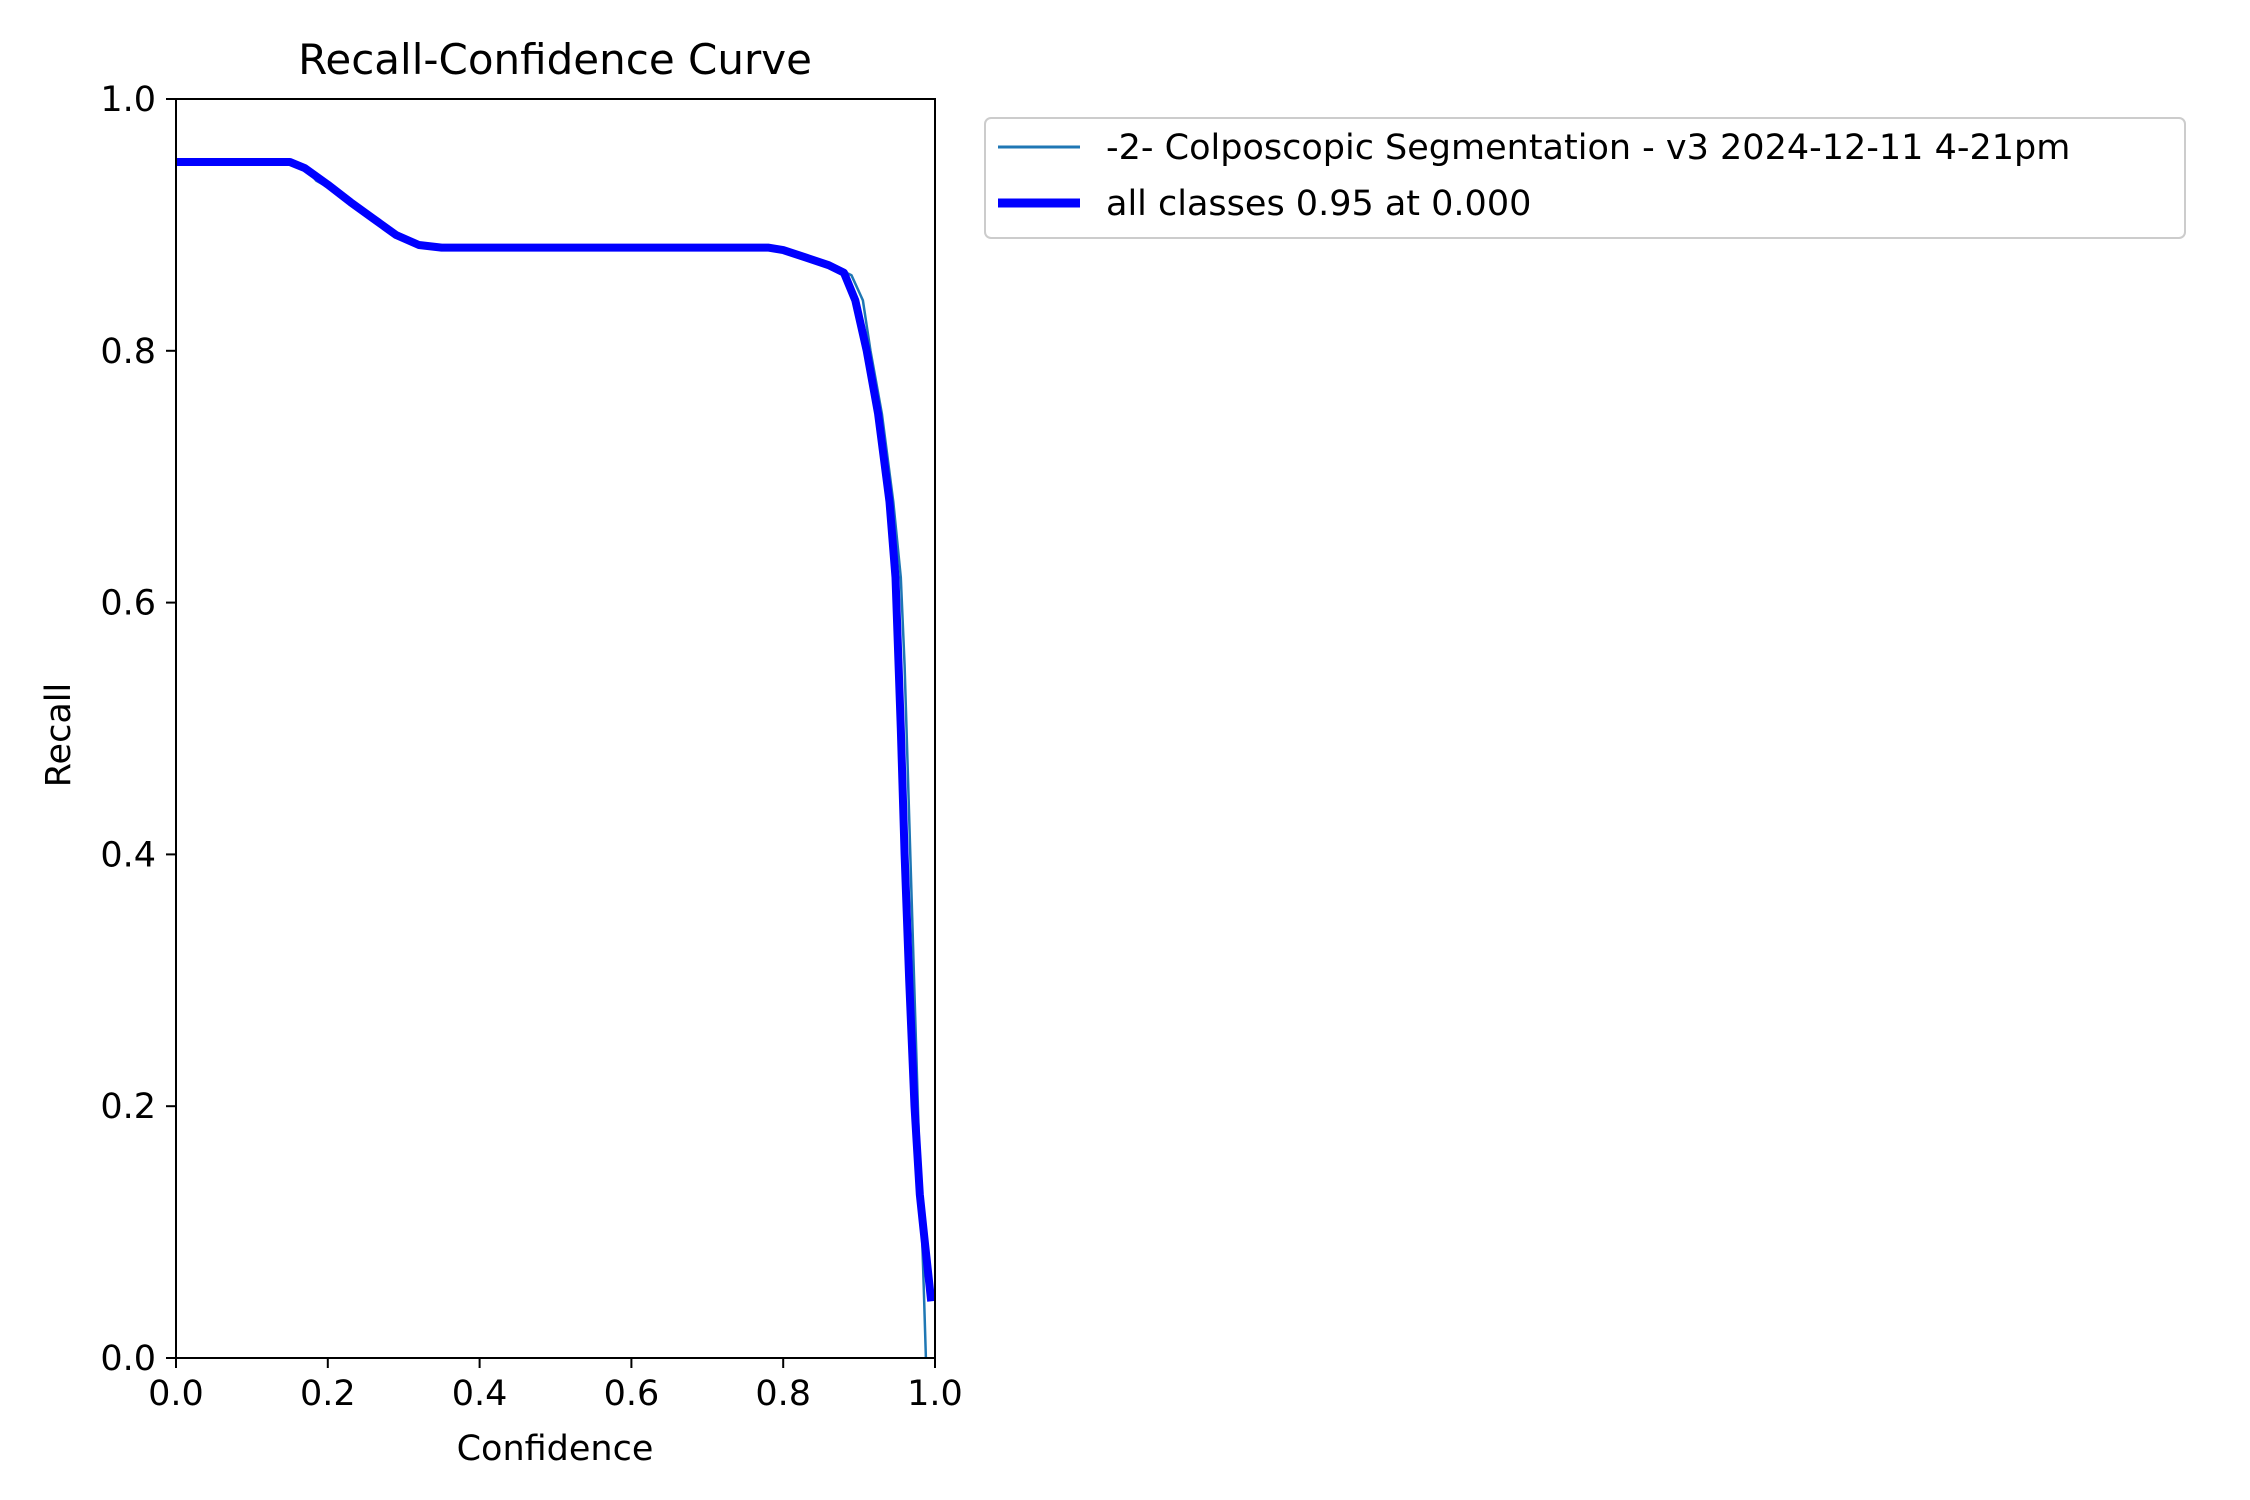  What do you see at coordinates (128, 855) in the screenshot?
I see `y-tick-label: 0.4` at bounding box center [128, 855].